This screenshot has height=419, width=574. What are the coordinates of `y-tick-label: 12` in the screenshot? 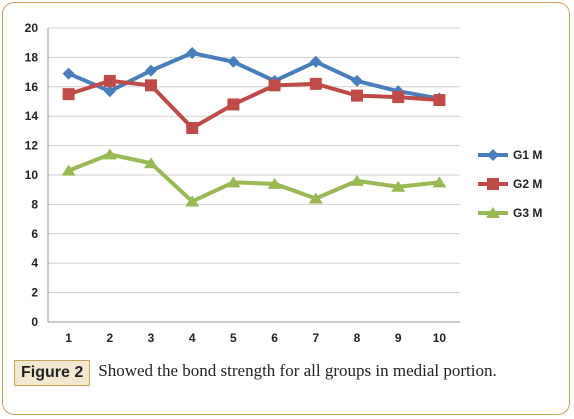 It's located at (32, 146).